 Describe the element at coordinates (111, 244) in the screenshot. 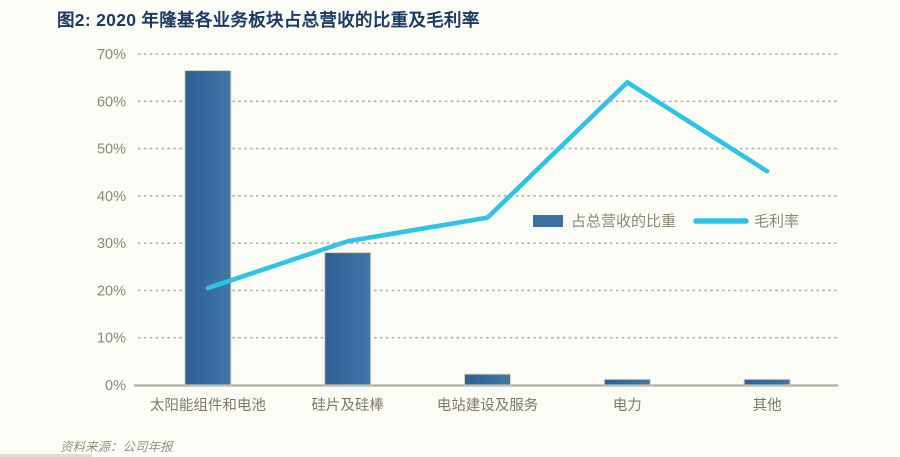

I see `y-tick-label-30: 30%` at that location.